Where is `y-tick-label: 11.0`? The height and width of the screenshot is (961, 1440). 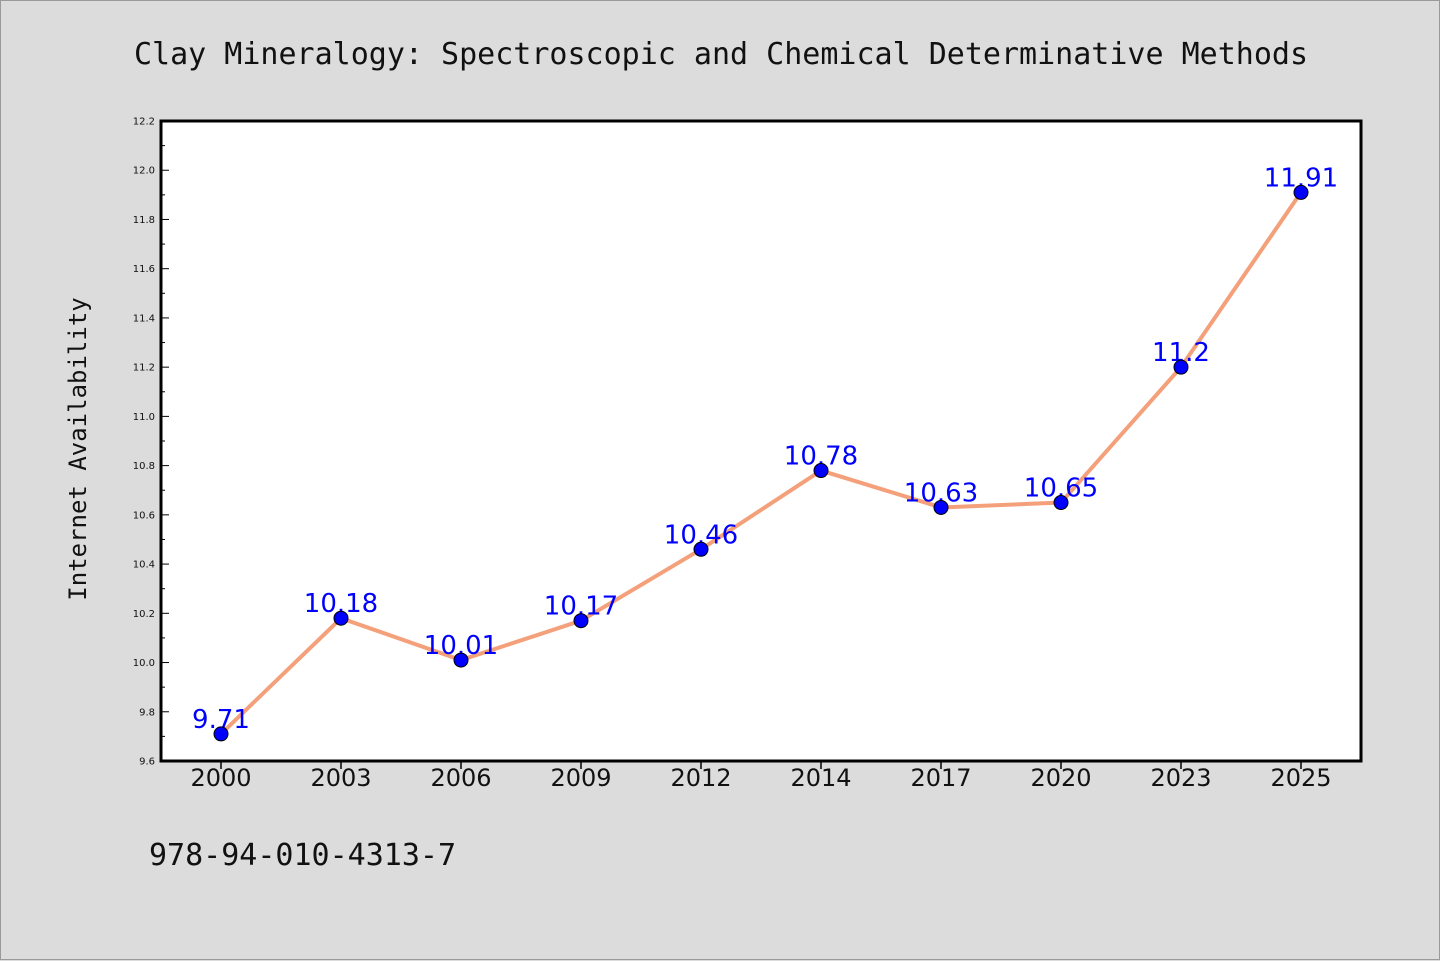
y-tick-label: 11.0 is located at coordinates (144, 417).